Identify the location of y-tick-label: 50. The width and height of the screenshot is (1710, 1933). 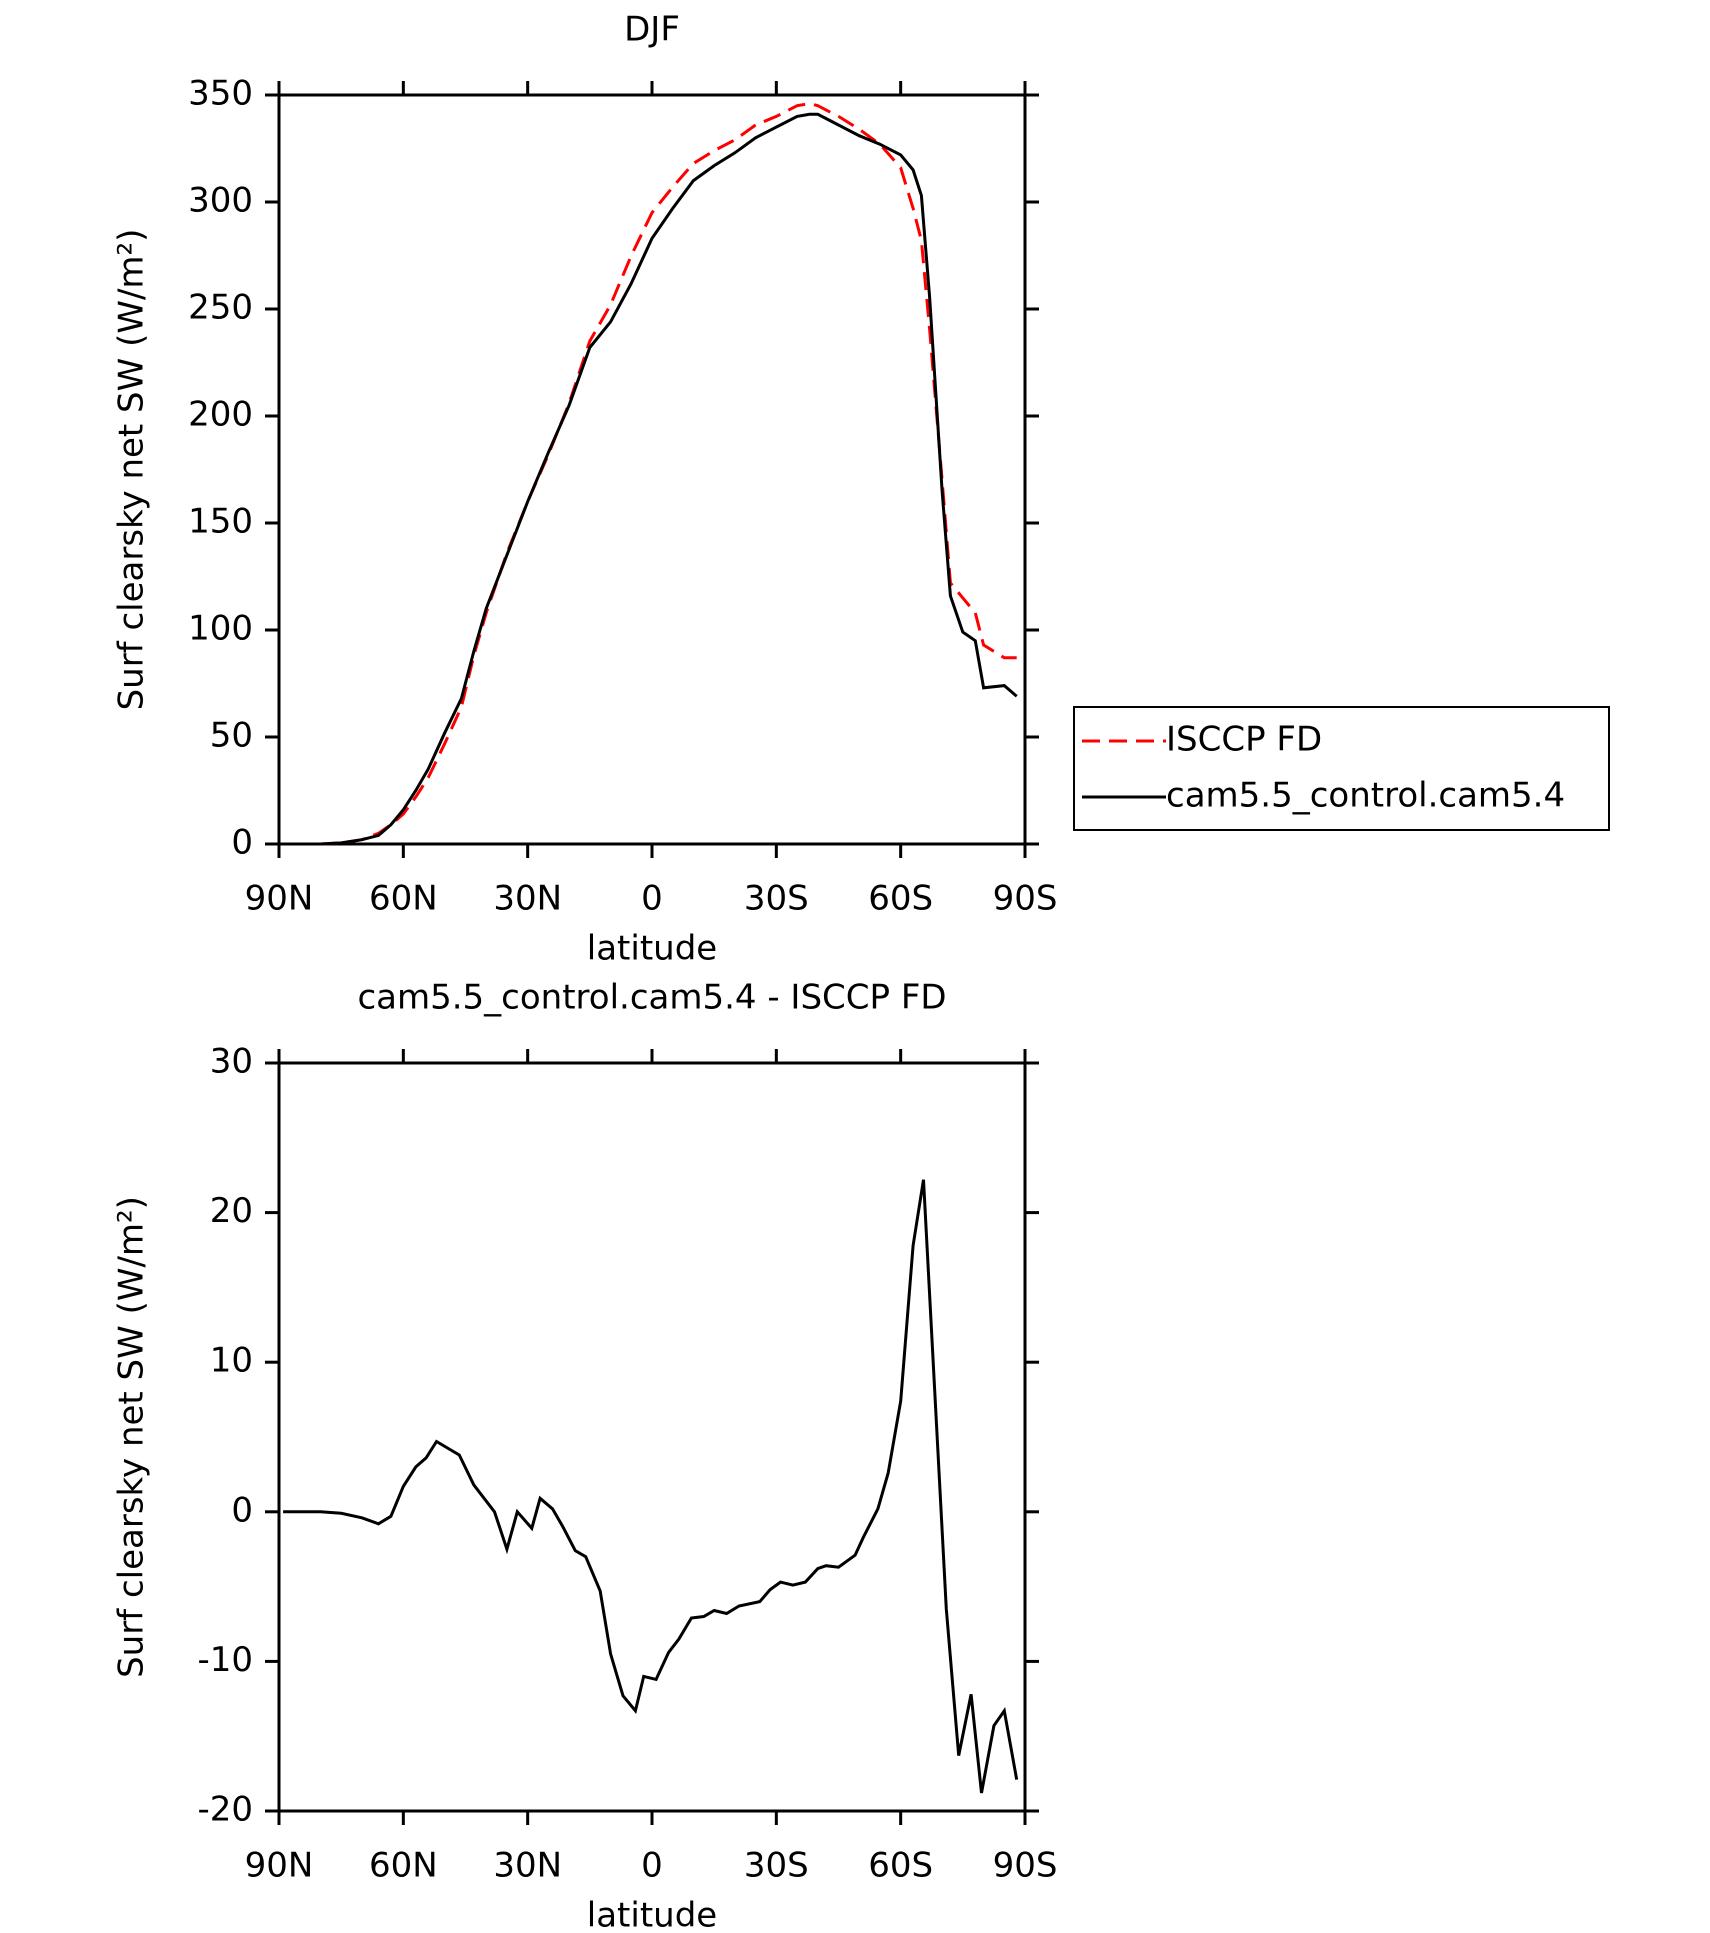
(231, 736).